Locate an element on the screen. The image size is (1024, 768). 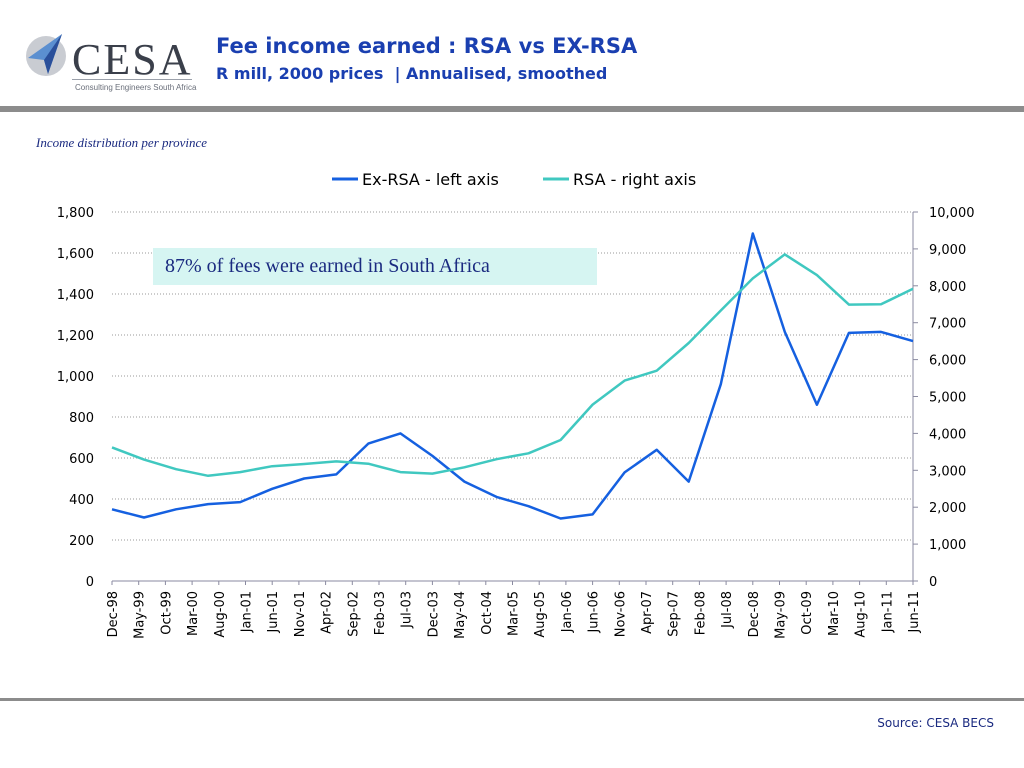
x-axis-tick-label: Dec-08 is located at coordinates (754, 614).